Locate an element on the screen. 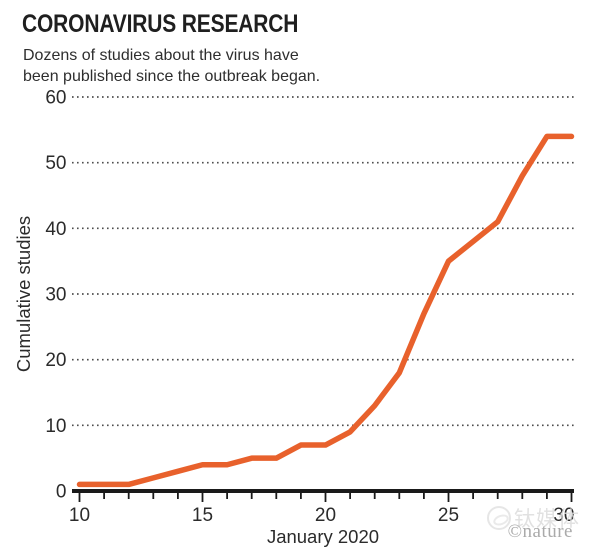 The width and height of the screenshot is (600, 553). x-tick-label-10: 10 is located at coordinates (79, 515).